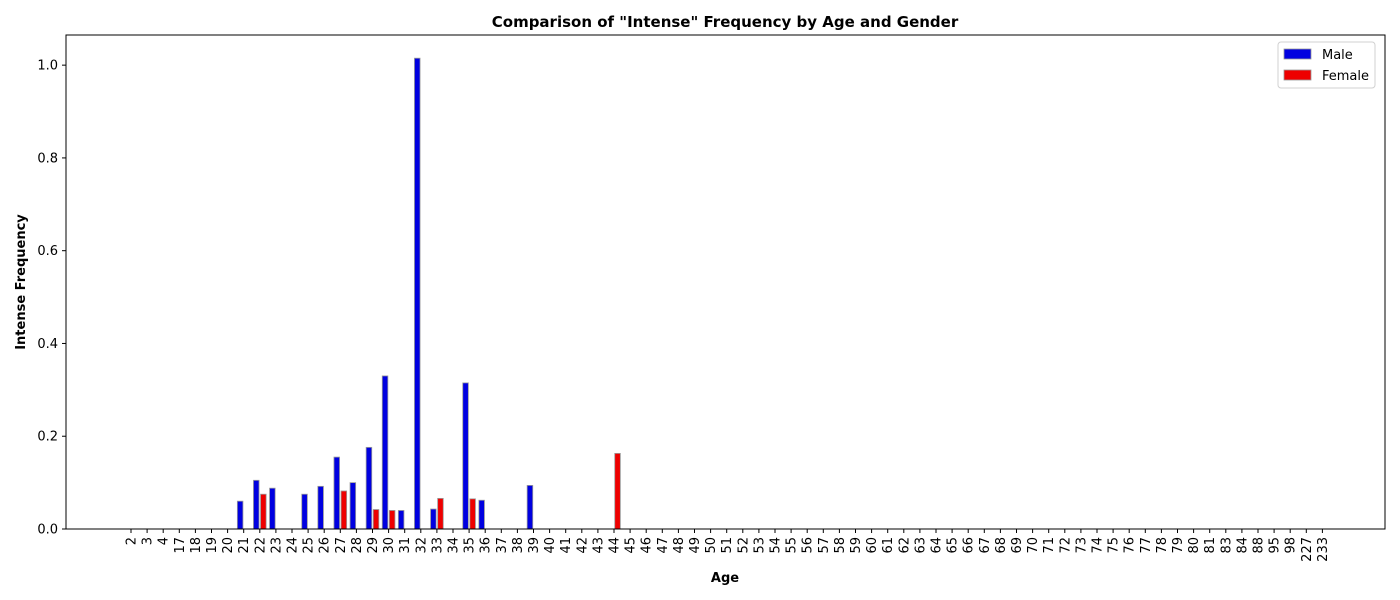 This screenshot has width=1400, height=600. I want to click on y-tick-label: 0.0, so click(47, 530).